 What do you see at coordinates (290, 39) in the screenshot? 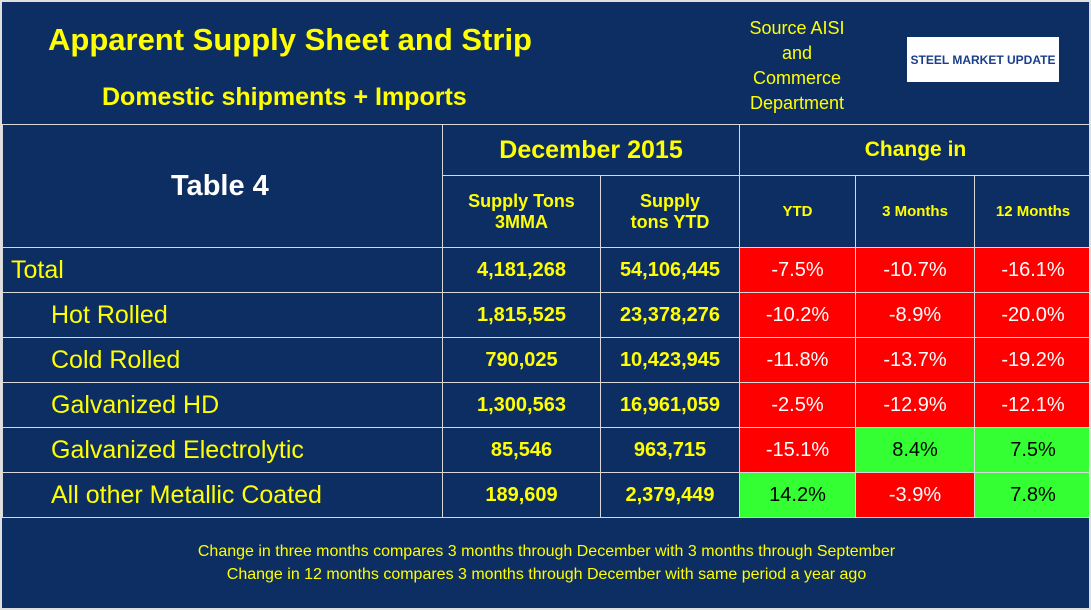
I see `title: Apparent Supply Sheet and Strip` at bounding box center [290, 39].